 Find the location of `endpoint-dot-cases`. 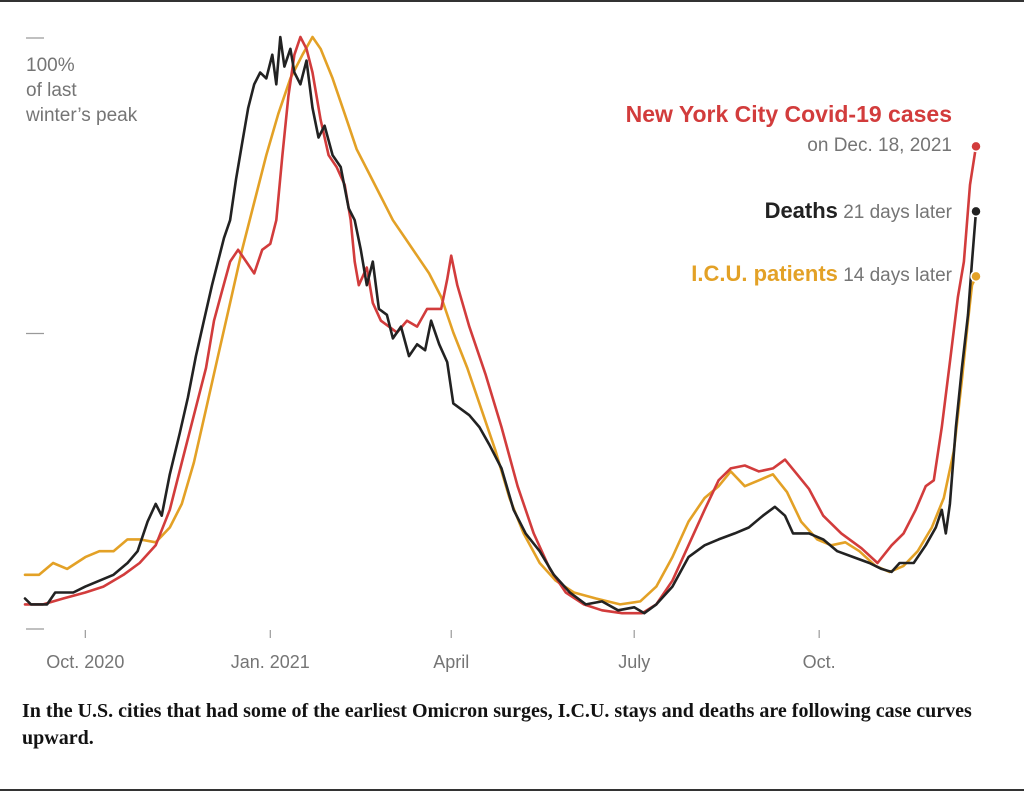

endpoint-dot-cases is located at coordinates (976, 146).